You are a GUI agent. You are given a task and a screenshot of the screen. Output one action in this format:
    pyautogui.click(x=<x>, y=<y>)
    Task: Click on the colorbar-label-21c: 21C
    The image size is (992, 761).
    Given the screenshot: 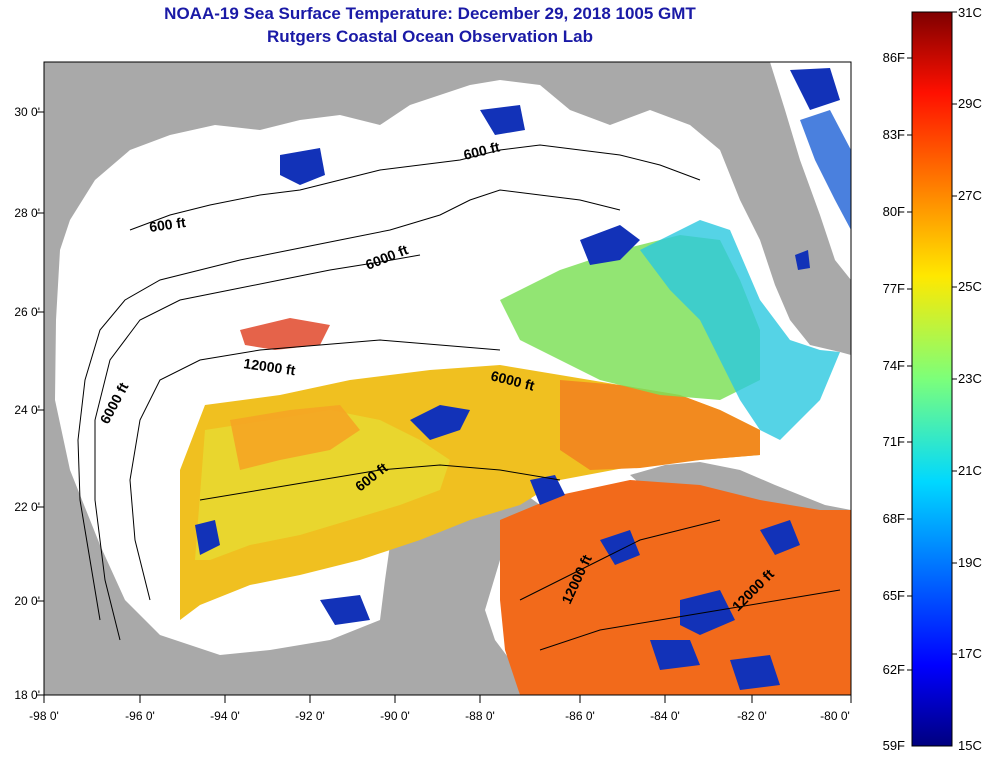 What is the action you would take?
    pyautogui.click(x=970, y=470)
    